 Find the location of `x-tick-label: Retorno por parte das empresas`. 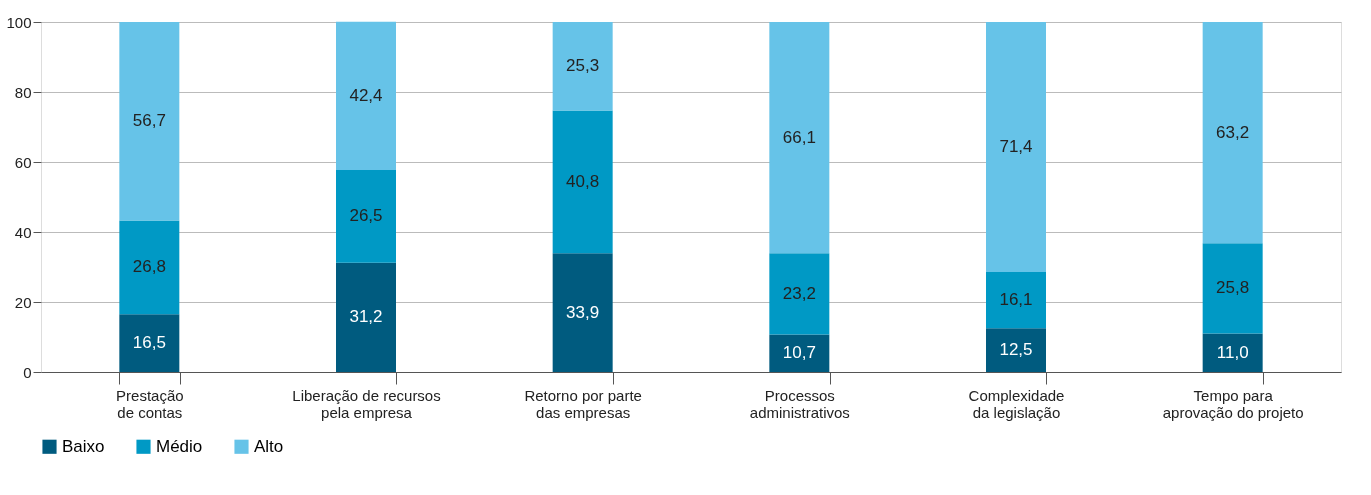

x-tick-label: Retorno por parte das empresas is located at coordinates (583, 403).